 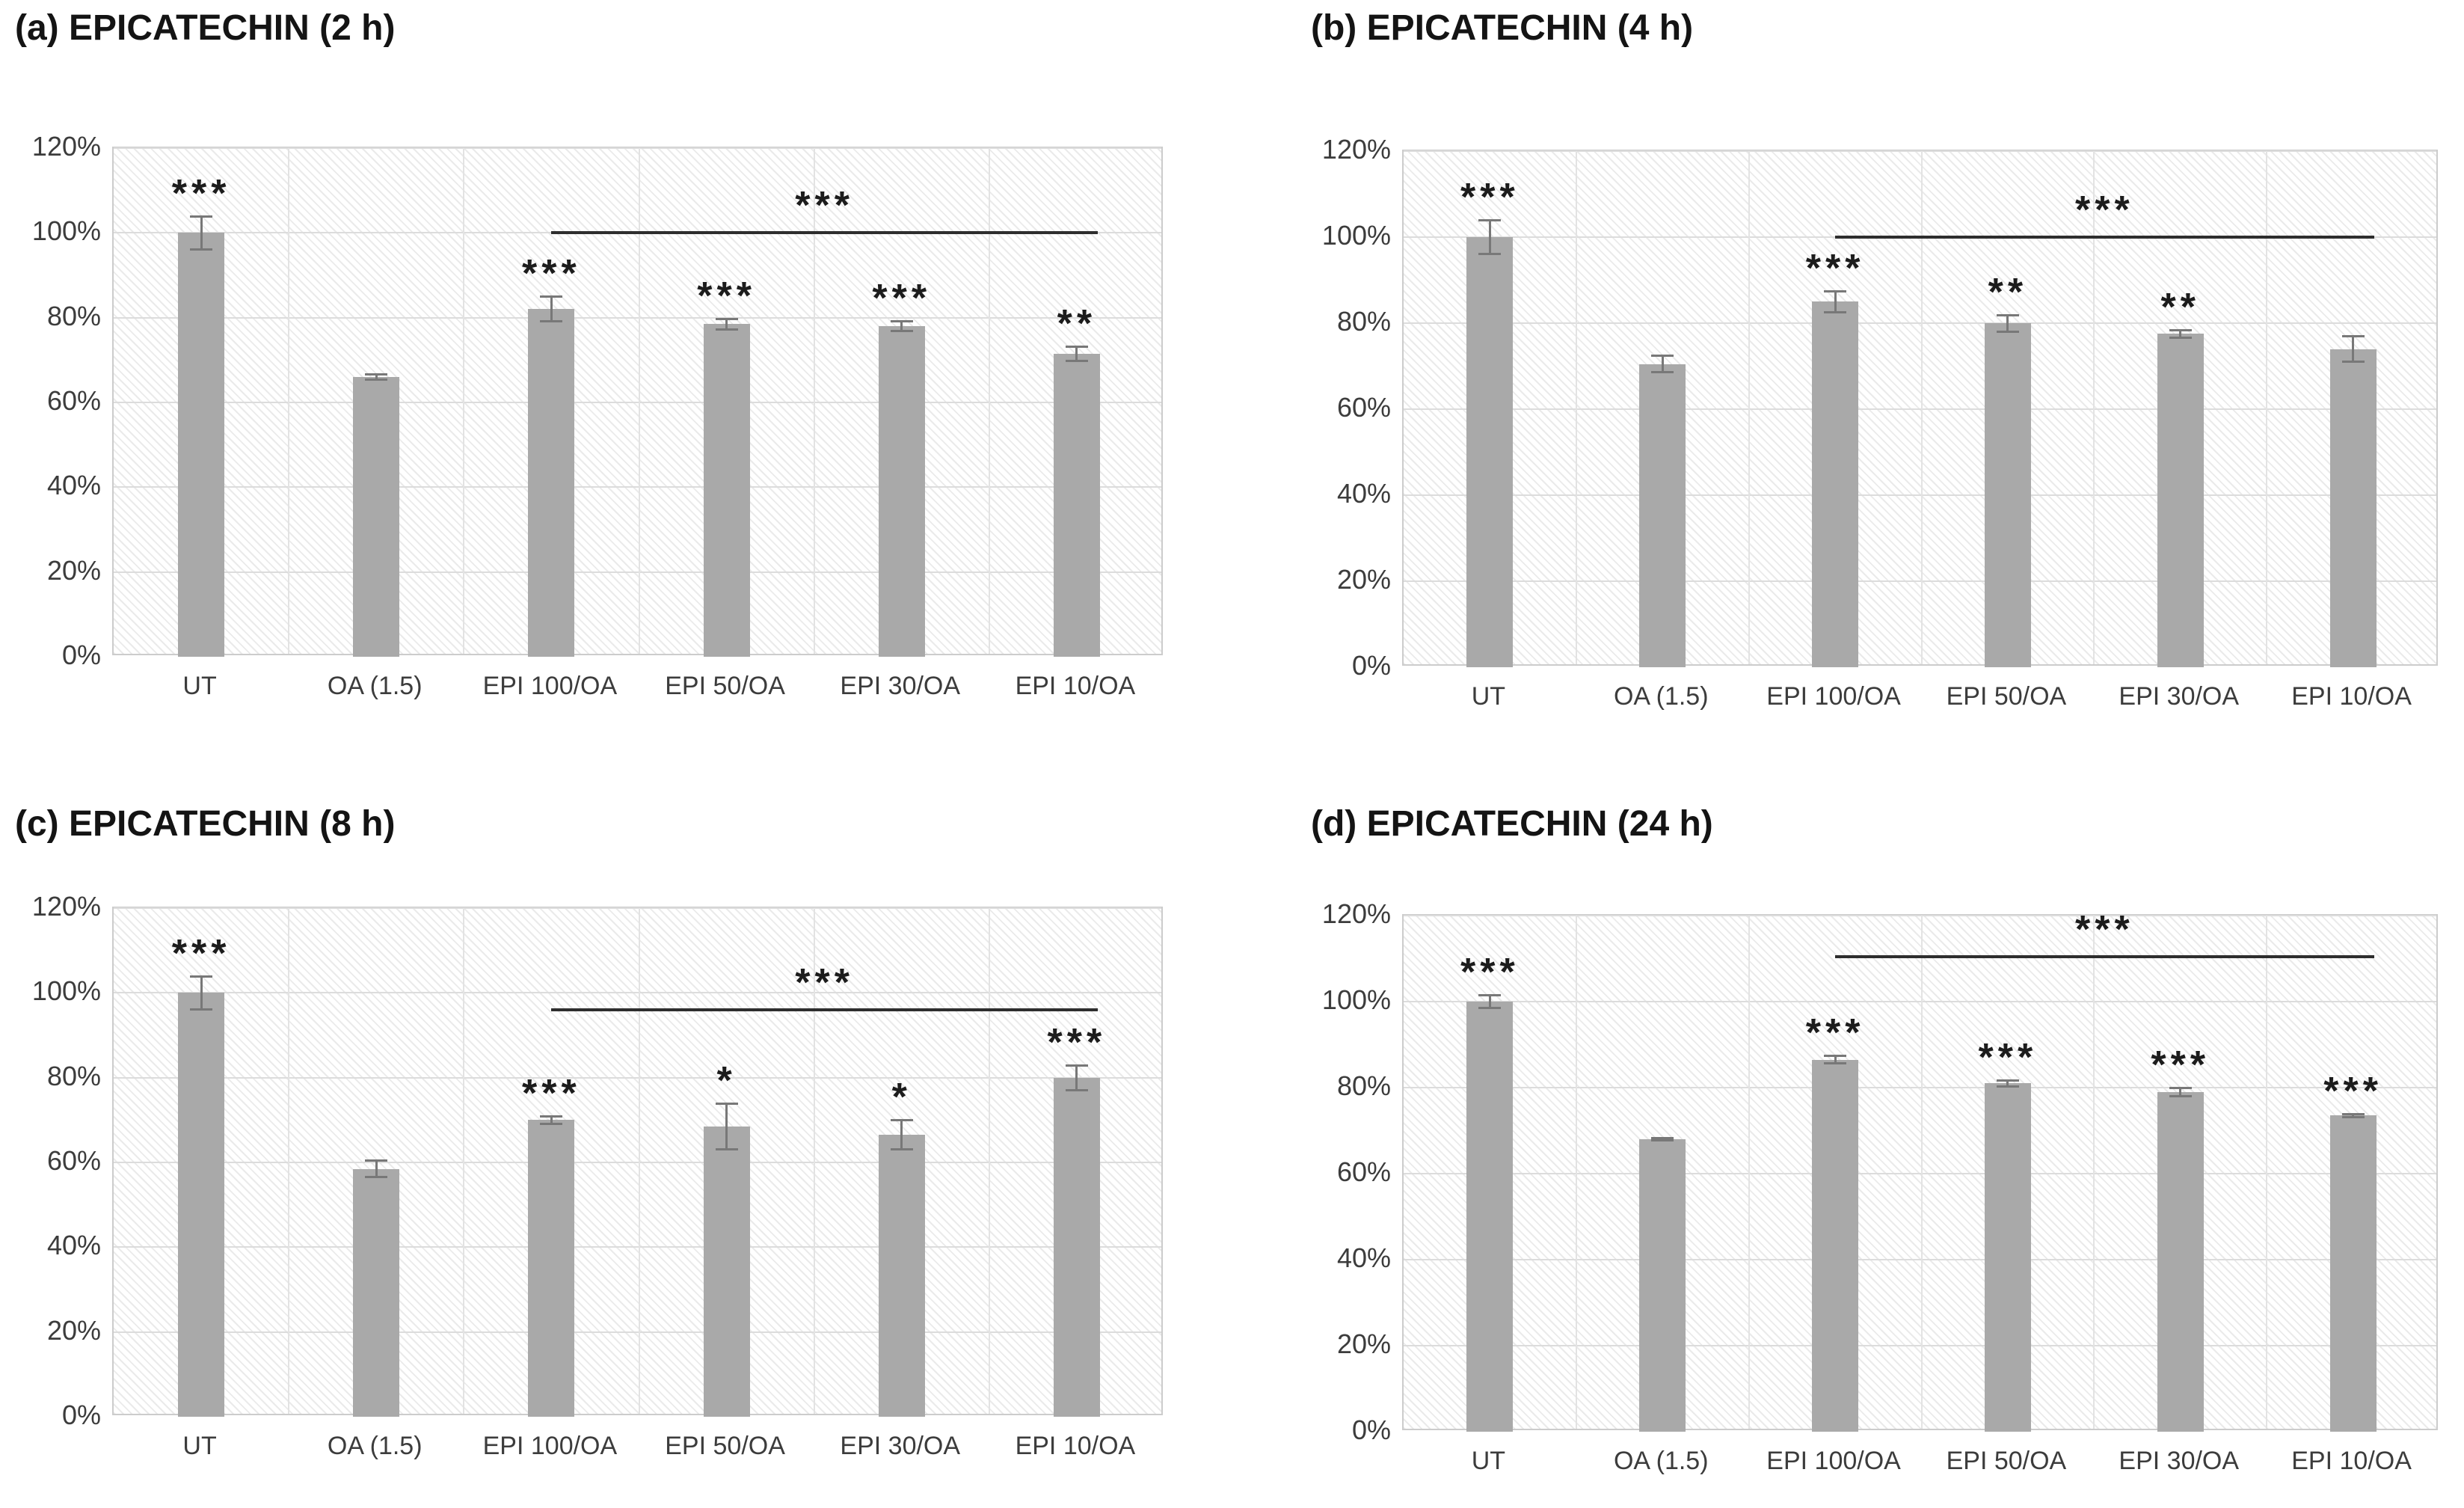 What do you see at coordinates (2104, 210) in the screenshot?
I see `significance-bracket-stars: ***` at bounding box center [2104, 210].